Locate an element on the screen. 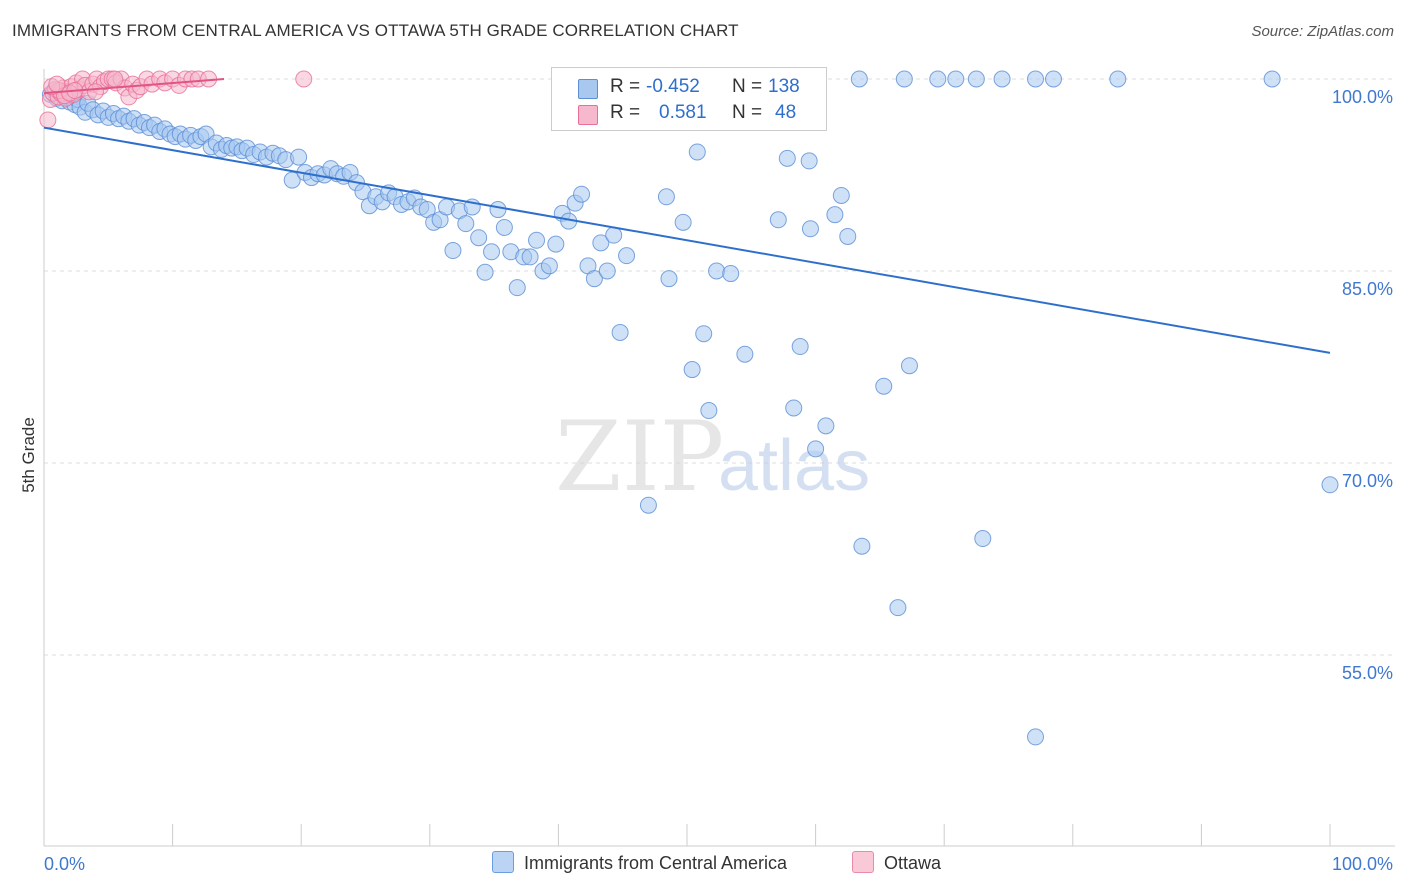  watermark: ZIP atlas is located at coordinates (712, 457).